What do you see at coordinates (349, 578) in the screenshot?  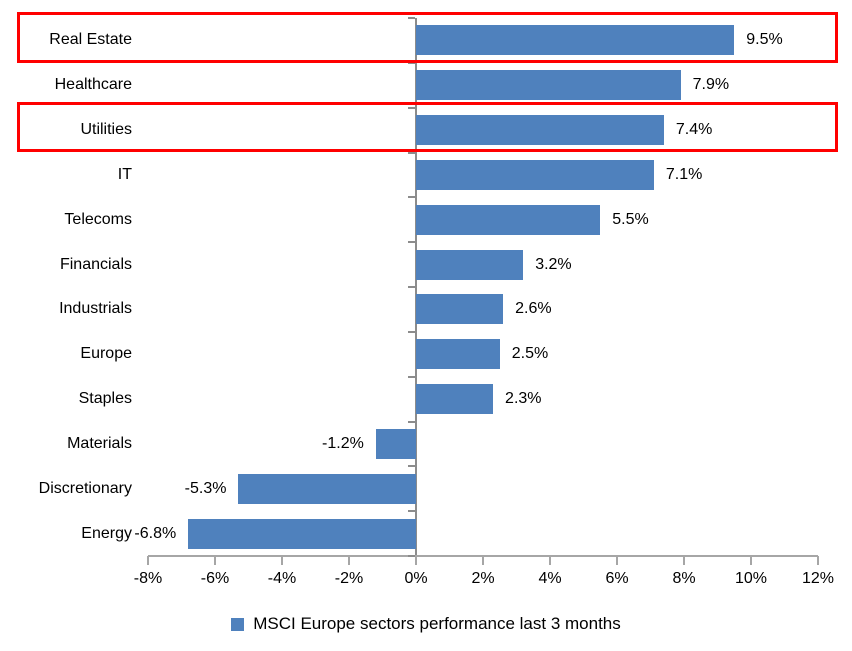 I see `value-axis-tick-label: -2%` at bounding box center [349, 578].